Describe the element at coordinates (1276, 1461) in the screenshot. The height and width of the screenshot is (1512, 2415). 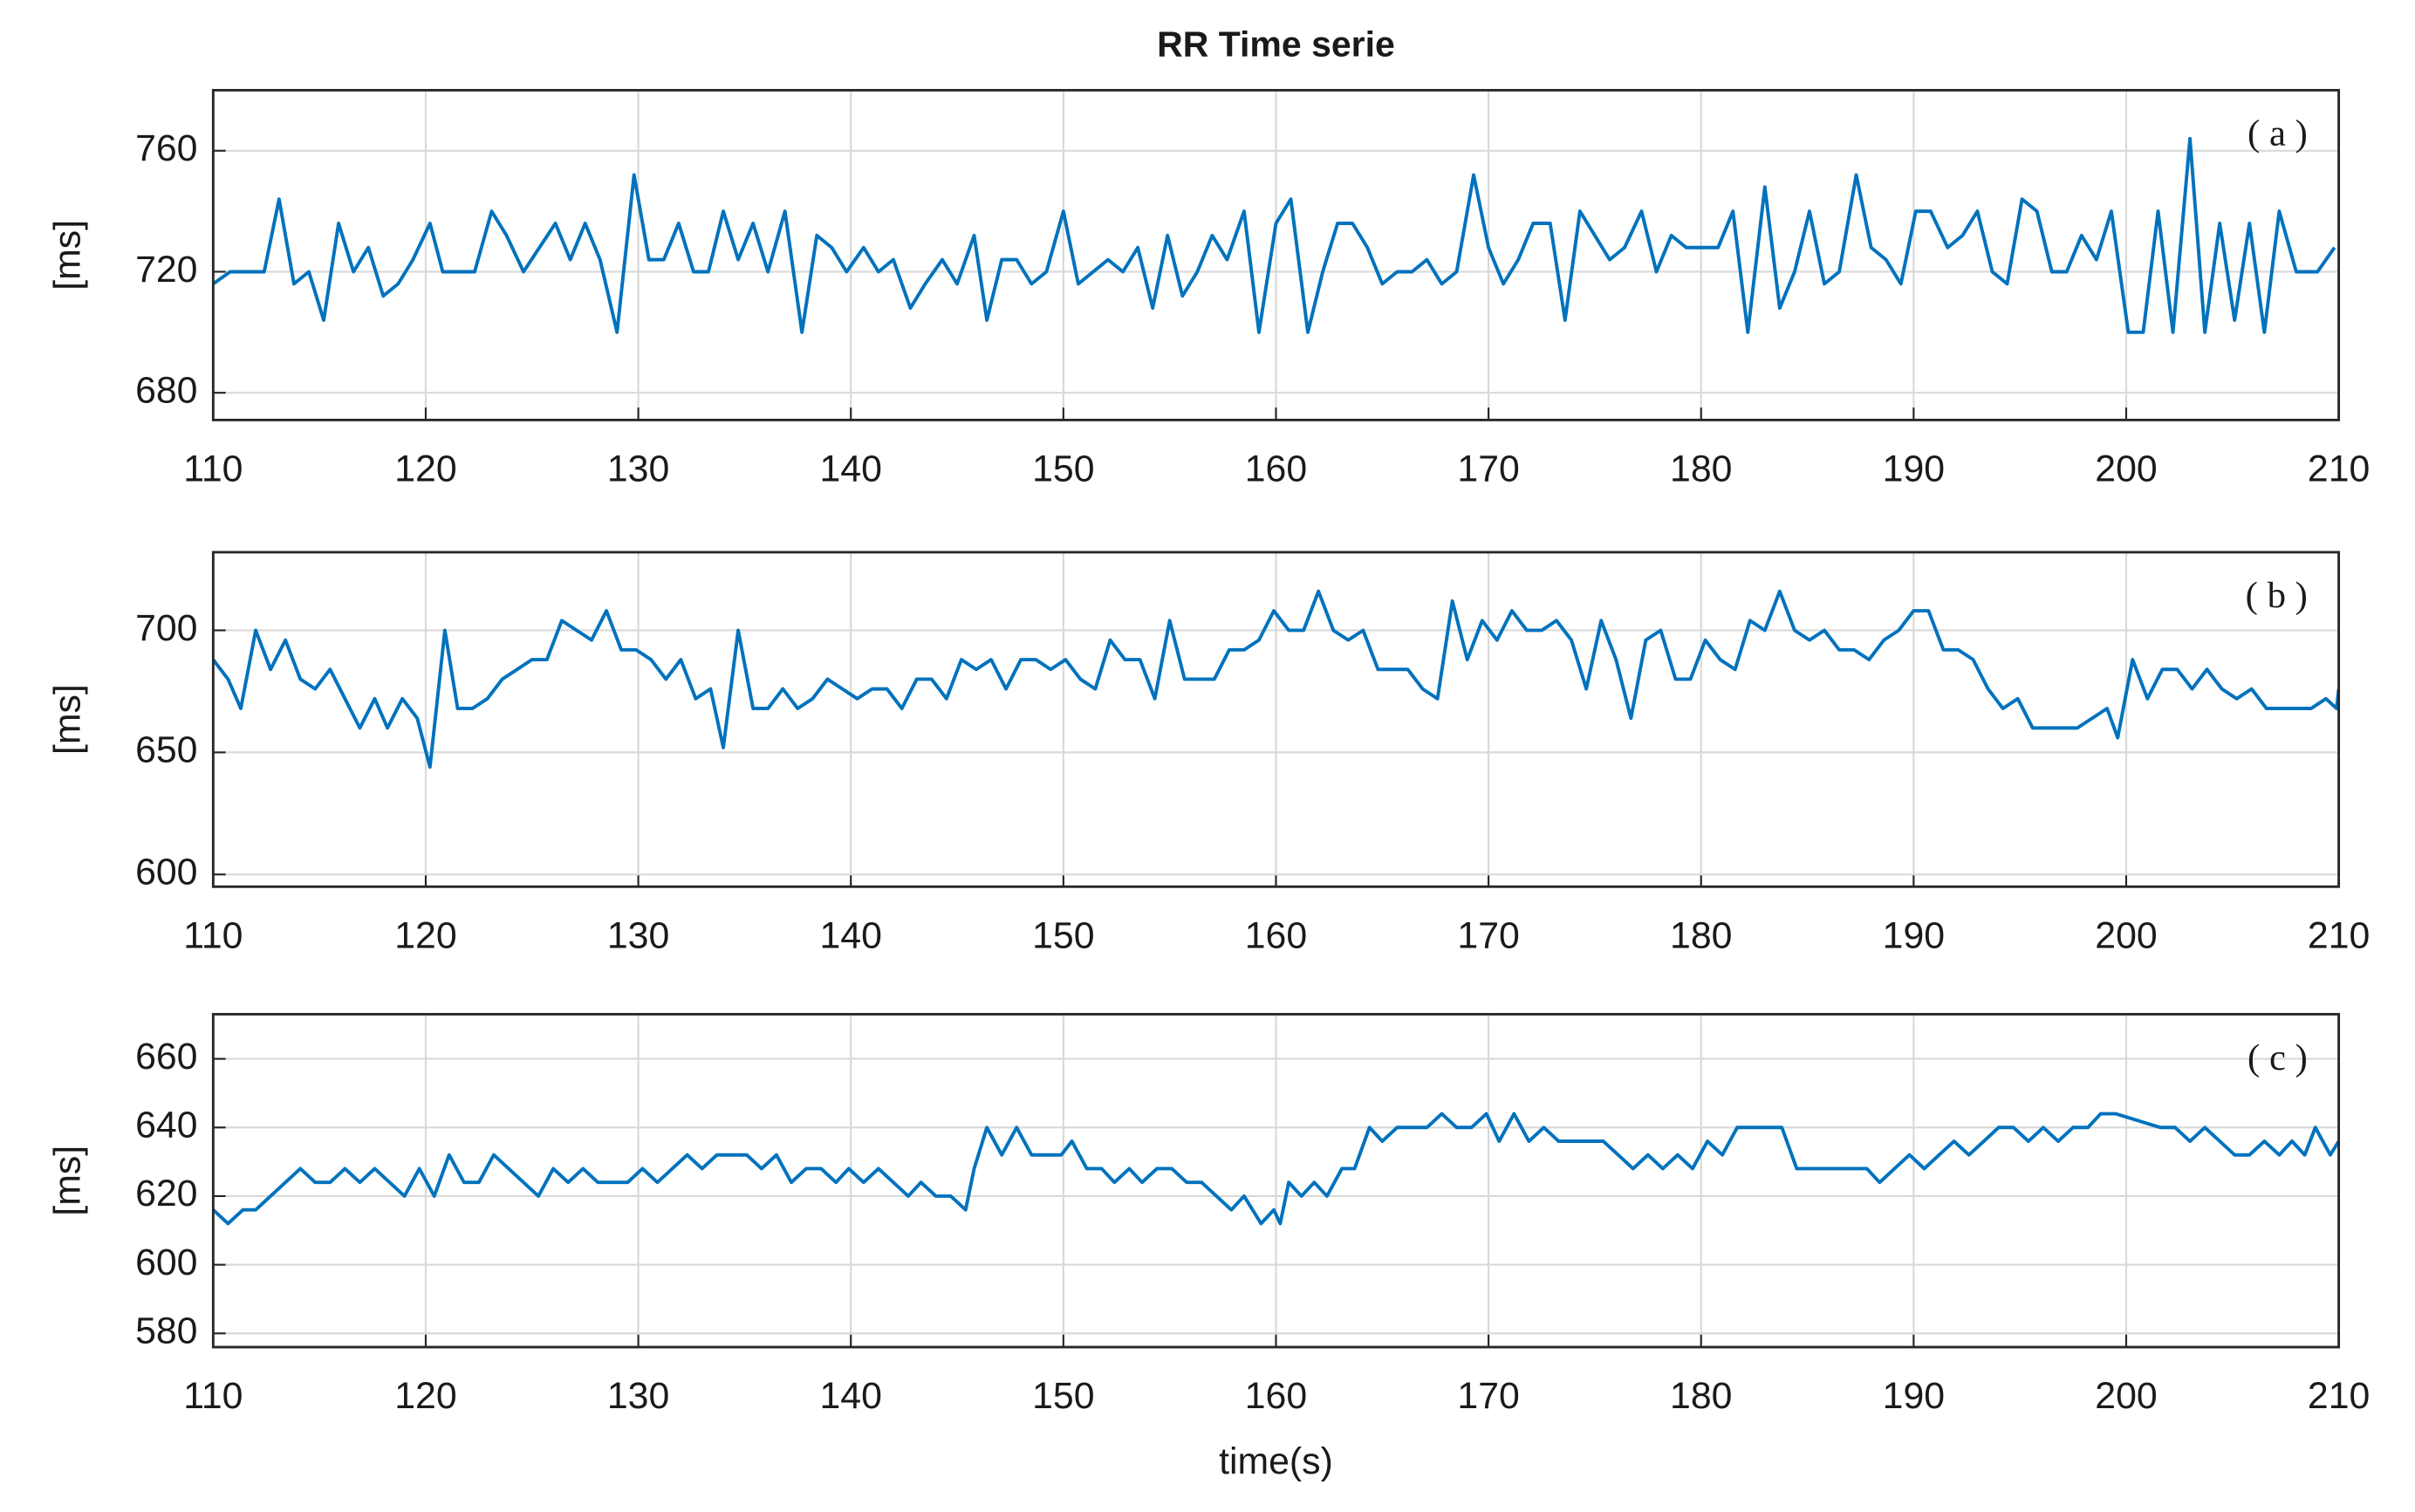
I see `x-axis-label: time(s)` at that location.